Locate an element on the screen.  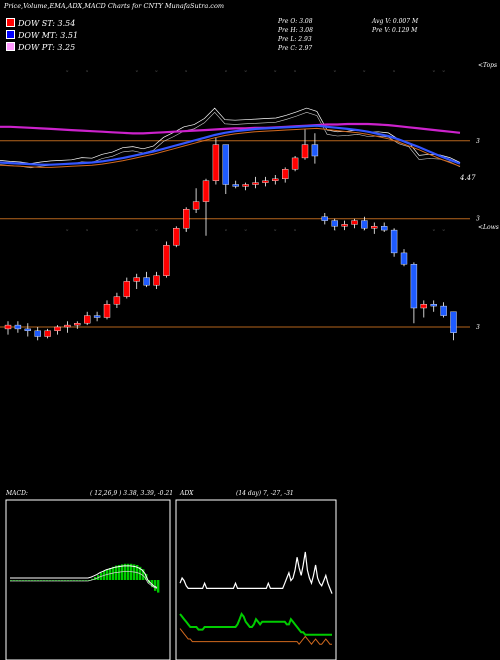
legend-dow-pt: DOW PT: 3.25 is located at coordinates (40, 47).